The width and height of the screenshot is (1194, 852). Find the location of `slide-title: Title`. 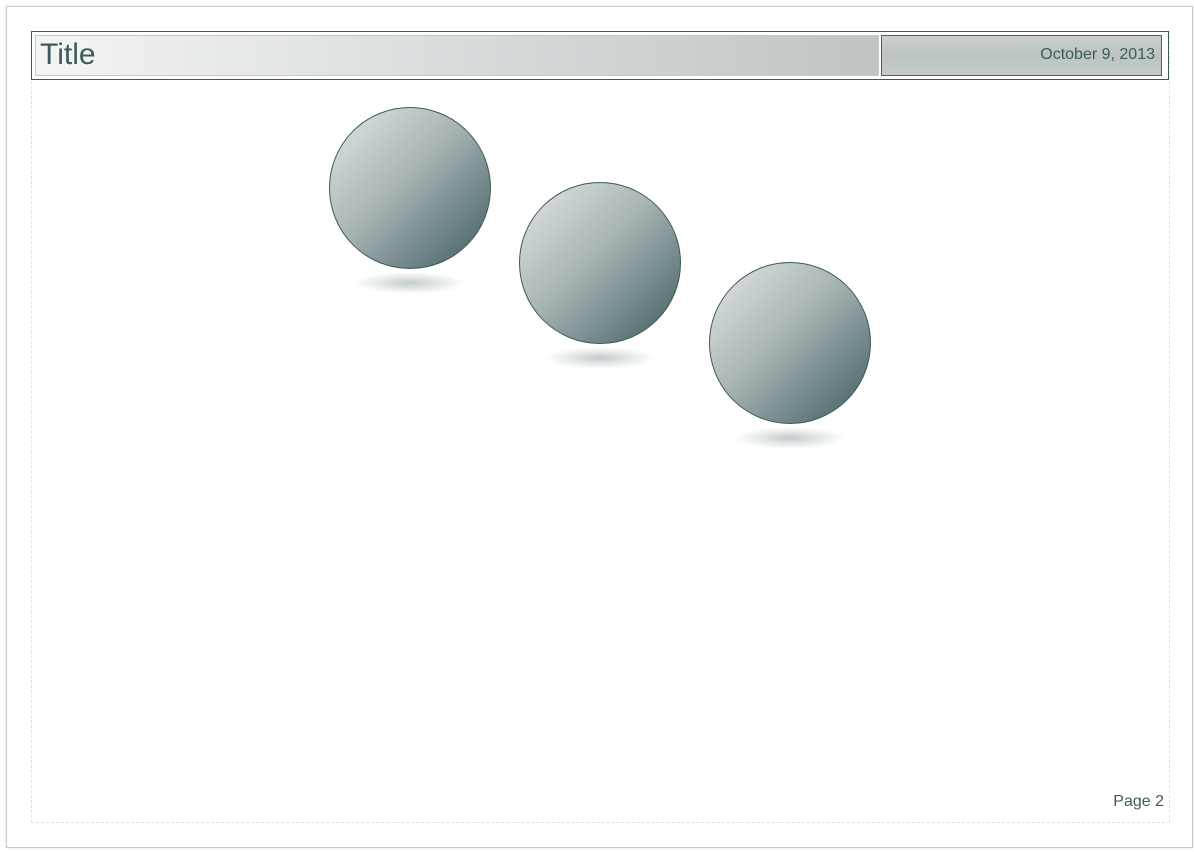

slide-title: Title is located at coordinates (68, 54).